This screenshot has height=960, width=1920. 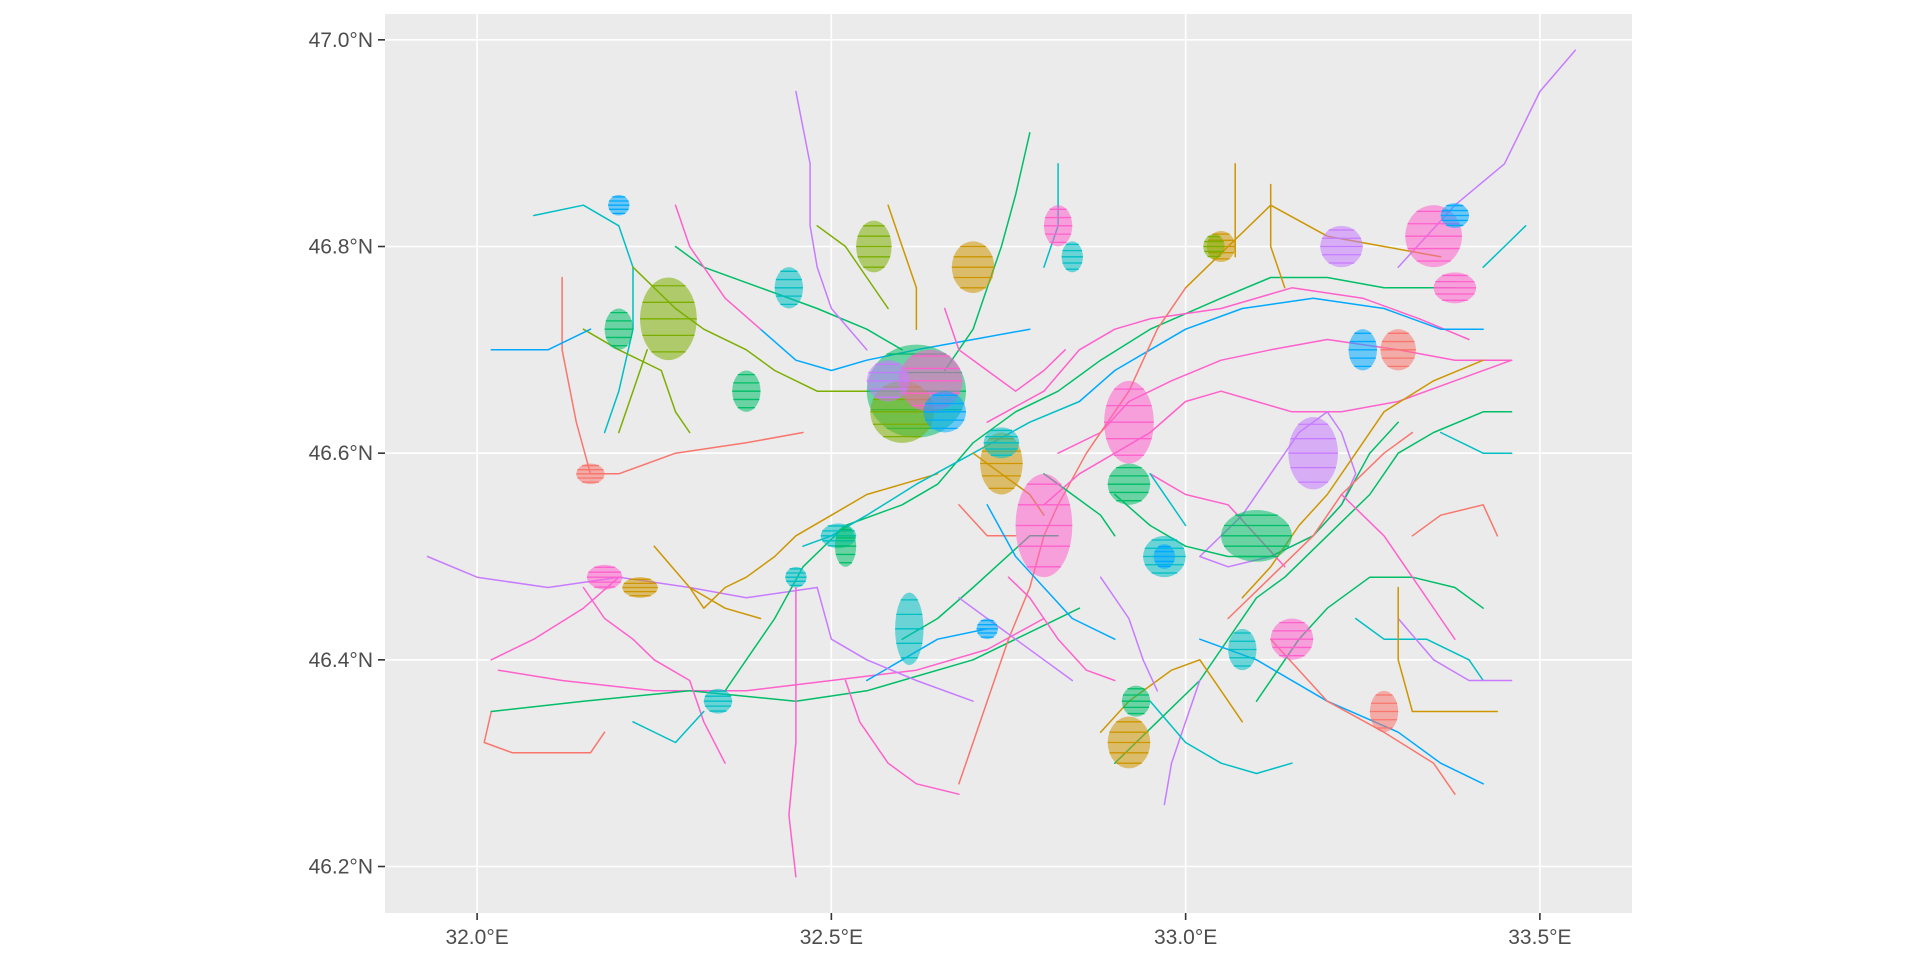 I want to click on x-tick-label: 33.0°E, so click(x=1185, y=937).